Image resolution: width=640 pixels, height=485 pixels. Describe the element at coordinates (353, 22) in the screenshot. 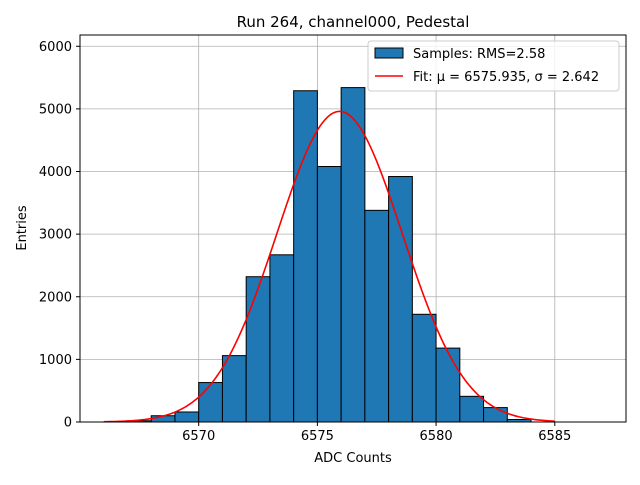

I see `chart-title: Run 264, channel000, Pedestal` at that location.